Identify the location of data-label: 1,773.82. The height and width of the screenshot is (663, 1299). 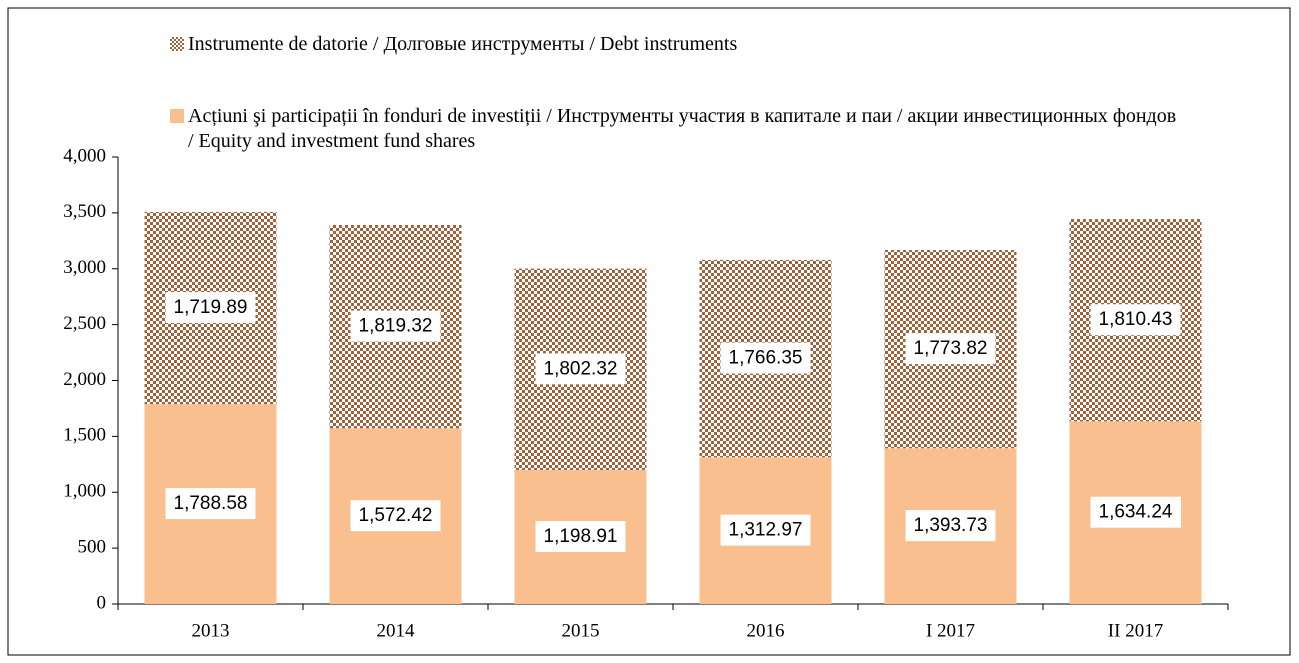
(951, 348).